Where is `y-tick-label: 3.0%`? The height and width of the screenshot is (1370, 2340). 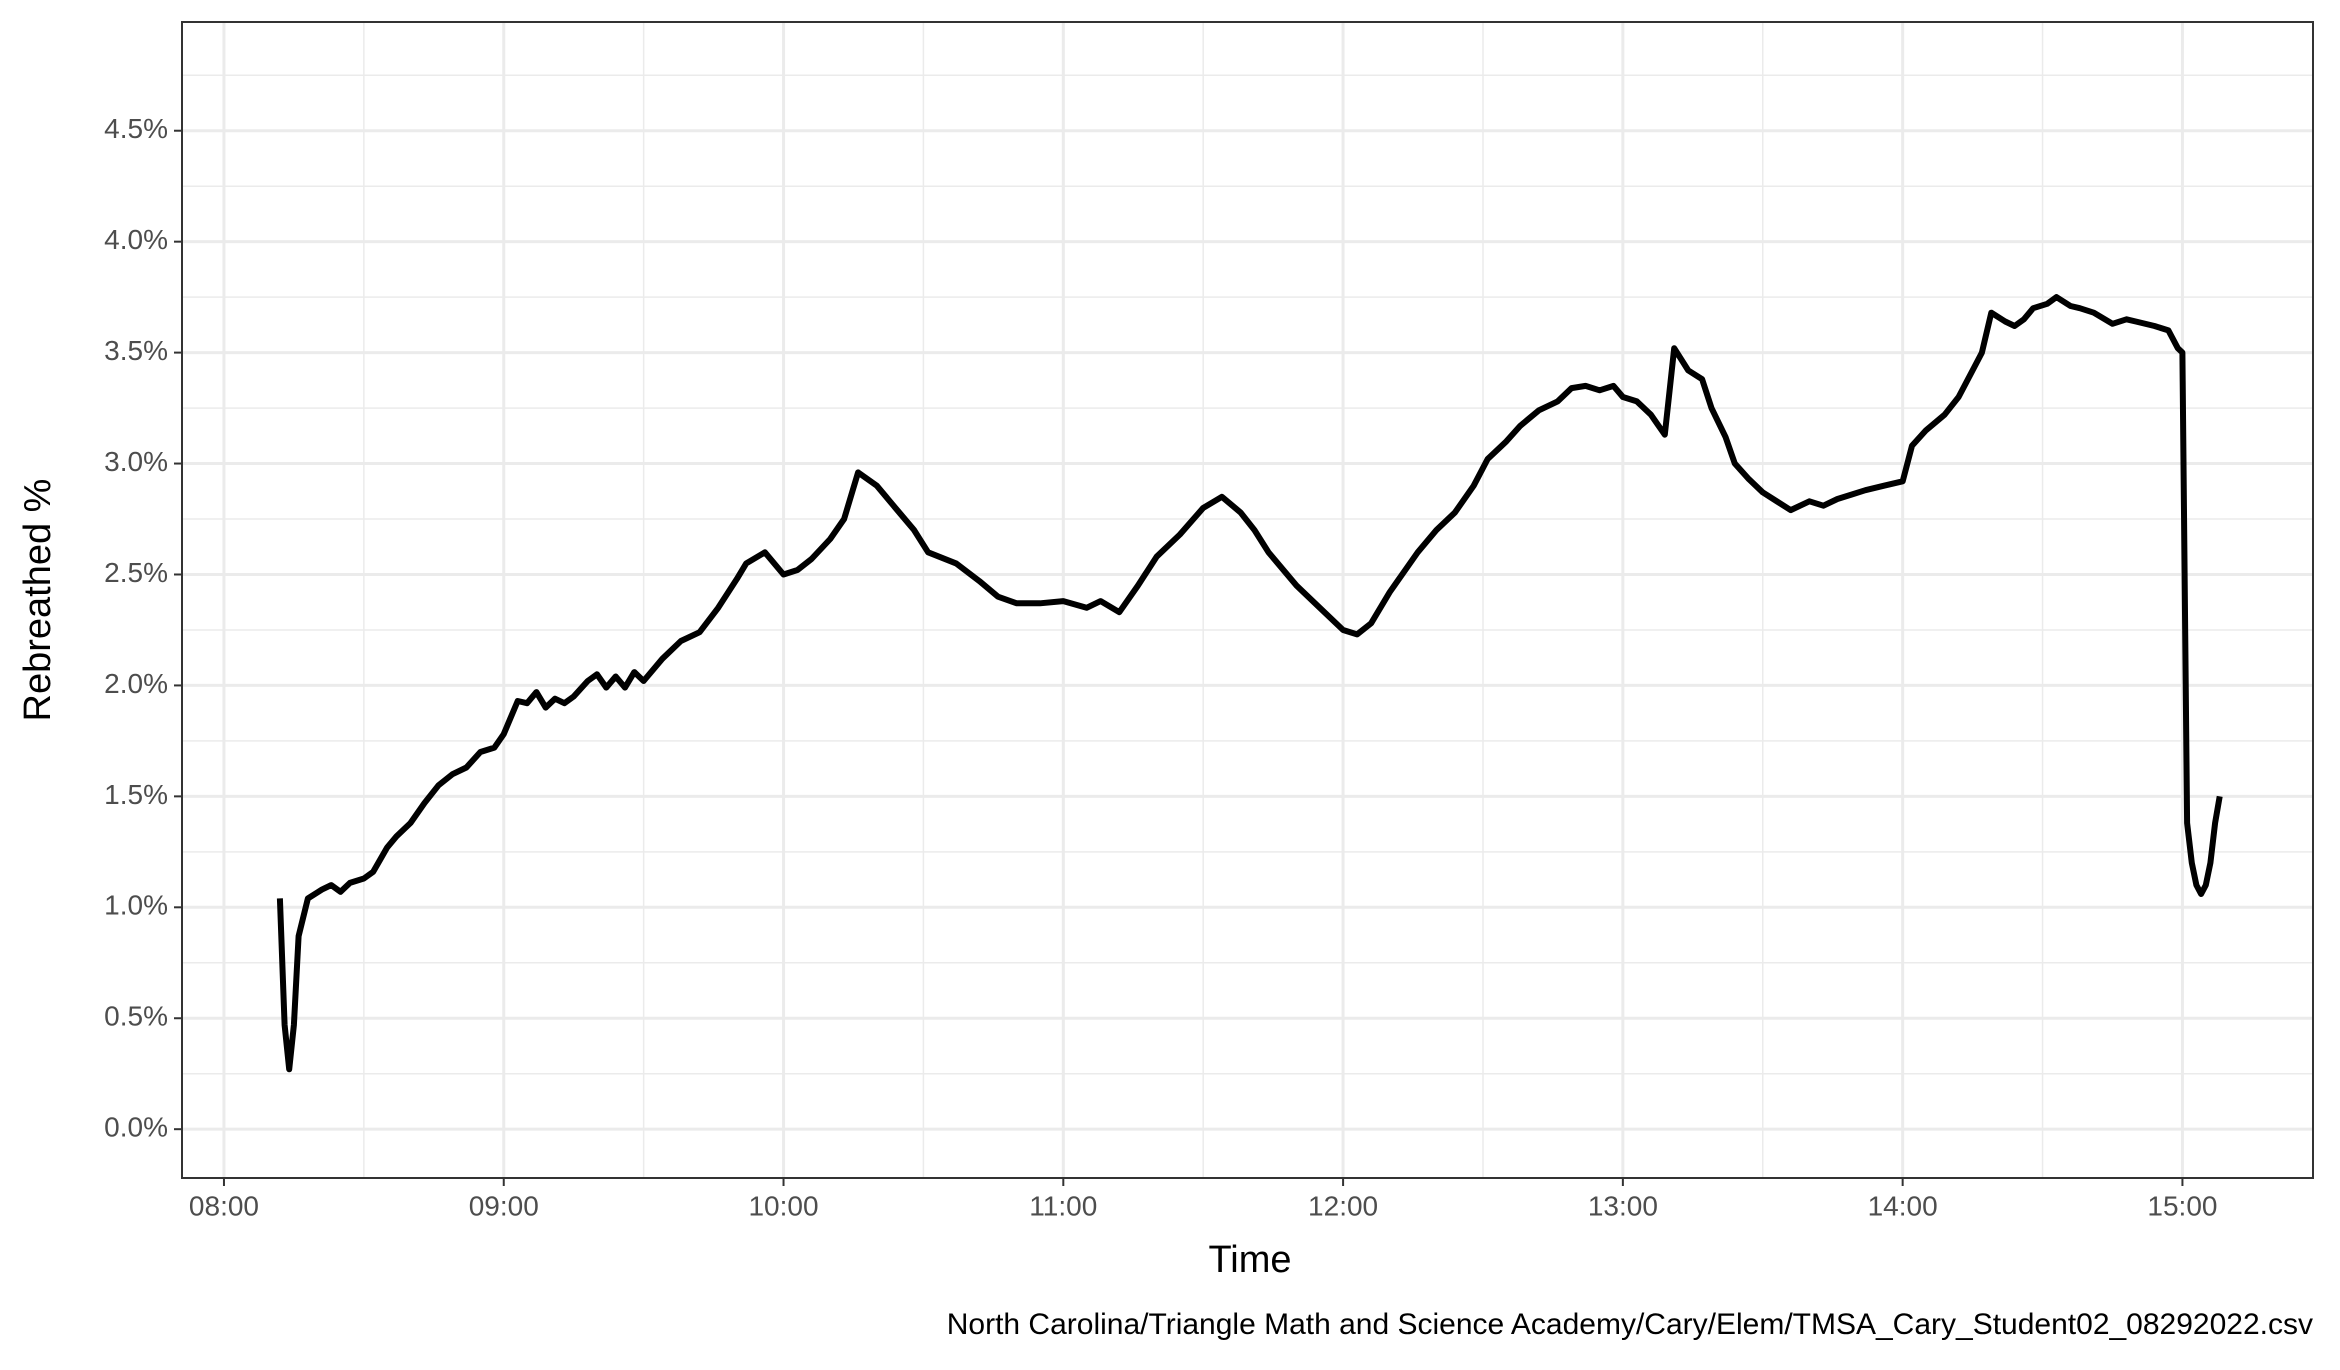 y-tick-label: 3.0% is located at coordinates (136, 461).